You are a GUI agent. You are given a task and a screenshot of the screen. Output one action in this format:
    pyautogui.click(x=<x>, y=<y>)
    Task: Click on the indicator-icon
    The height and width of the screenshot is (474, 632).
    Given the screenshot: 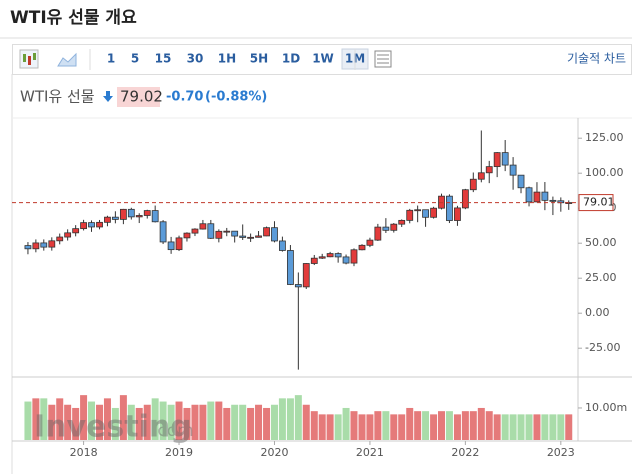 What is the action you would take?
    pyautogui.click(x=383, y=59)
    